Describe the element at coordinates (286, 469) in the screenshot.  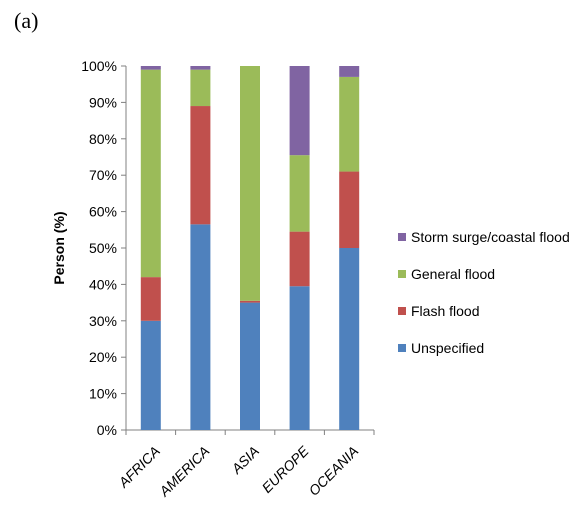
I see `x-category-label: EUROPE` at that location.